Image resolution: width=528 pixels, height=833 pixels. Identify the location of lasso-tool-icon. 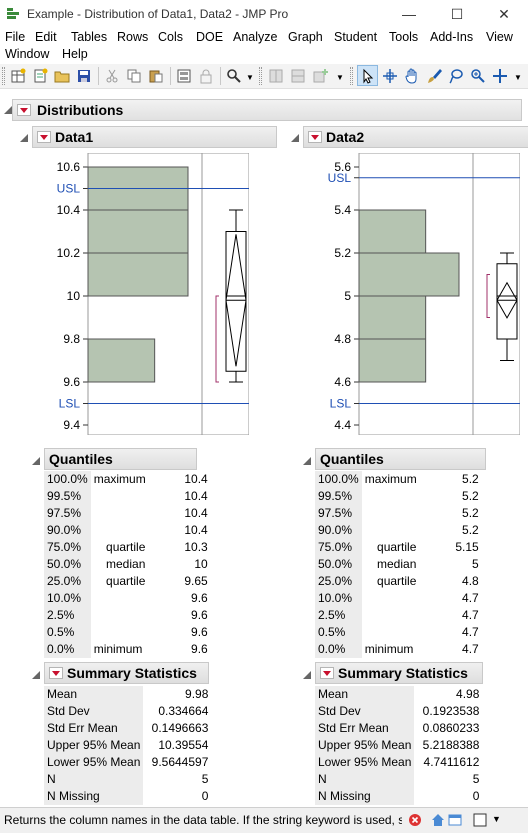
(456, 76).